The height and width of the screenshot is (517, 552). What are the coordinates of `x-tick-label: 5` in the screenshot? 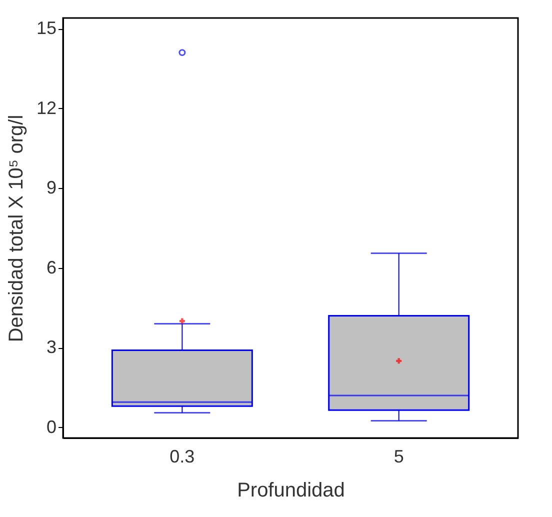 It's located at (399, 456).